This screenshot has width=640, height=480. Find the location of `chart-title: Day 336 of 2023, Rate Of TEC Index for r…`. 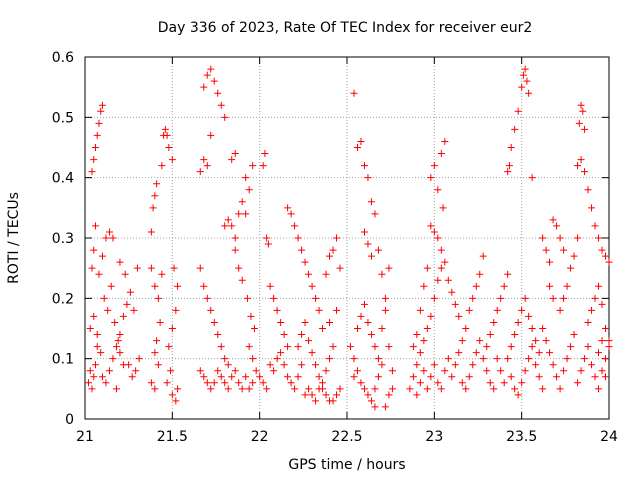

chart-title: Day 336 of 2023, Rate Of TEC Index for r… is located at coordinates (345, 28).